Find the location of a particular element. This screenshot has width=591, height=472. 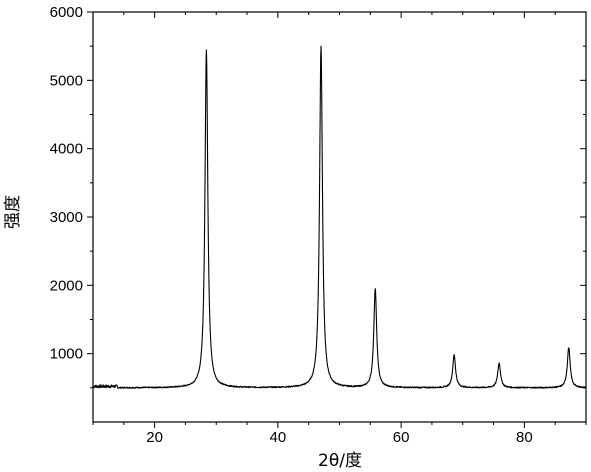

y-tick-label: 5000 is located at coordinates (66, 80).